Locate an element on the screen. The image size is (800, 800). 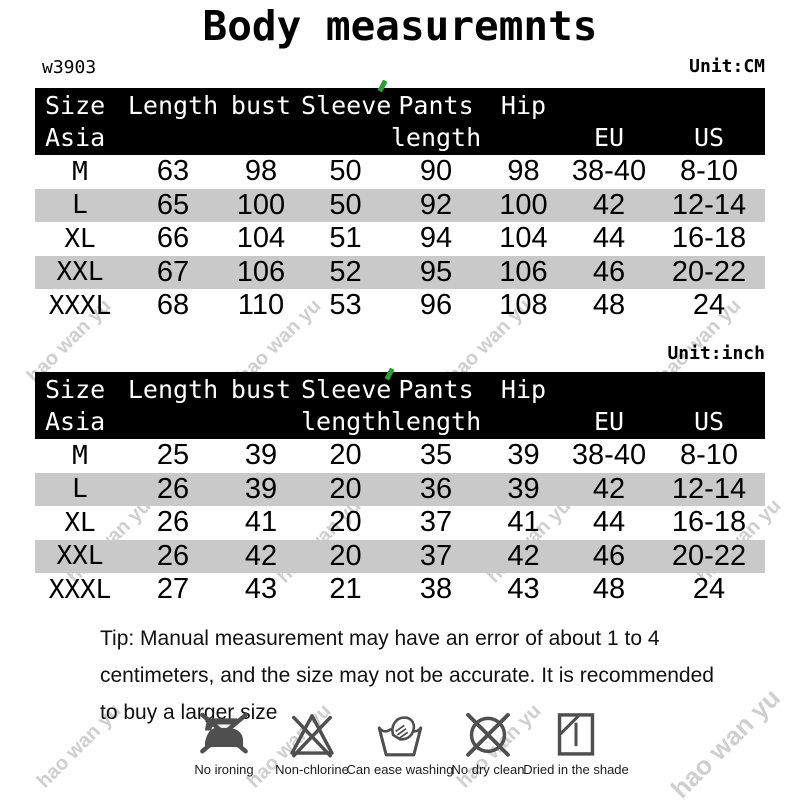
cell: 63 is located at coordinates (173, 171).